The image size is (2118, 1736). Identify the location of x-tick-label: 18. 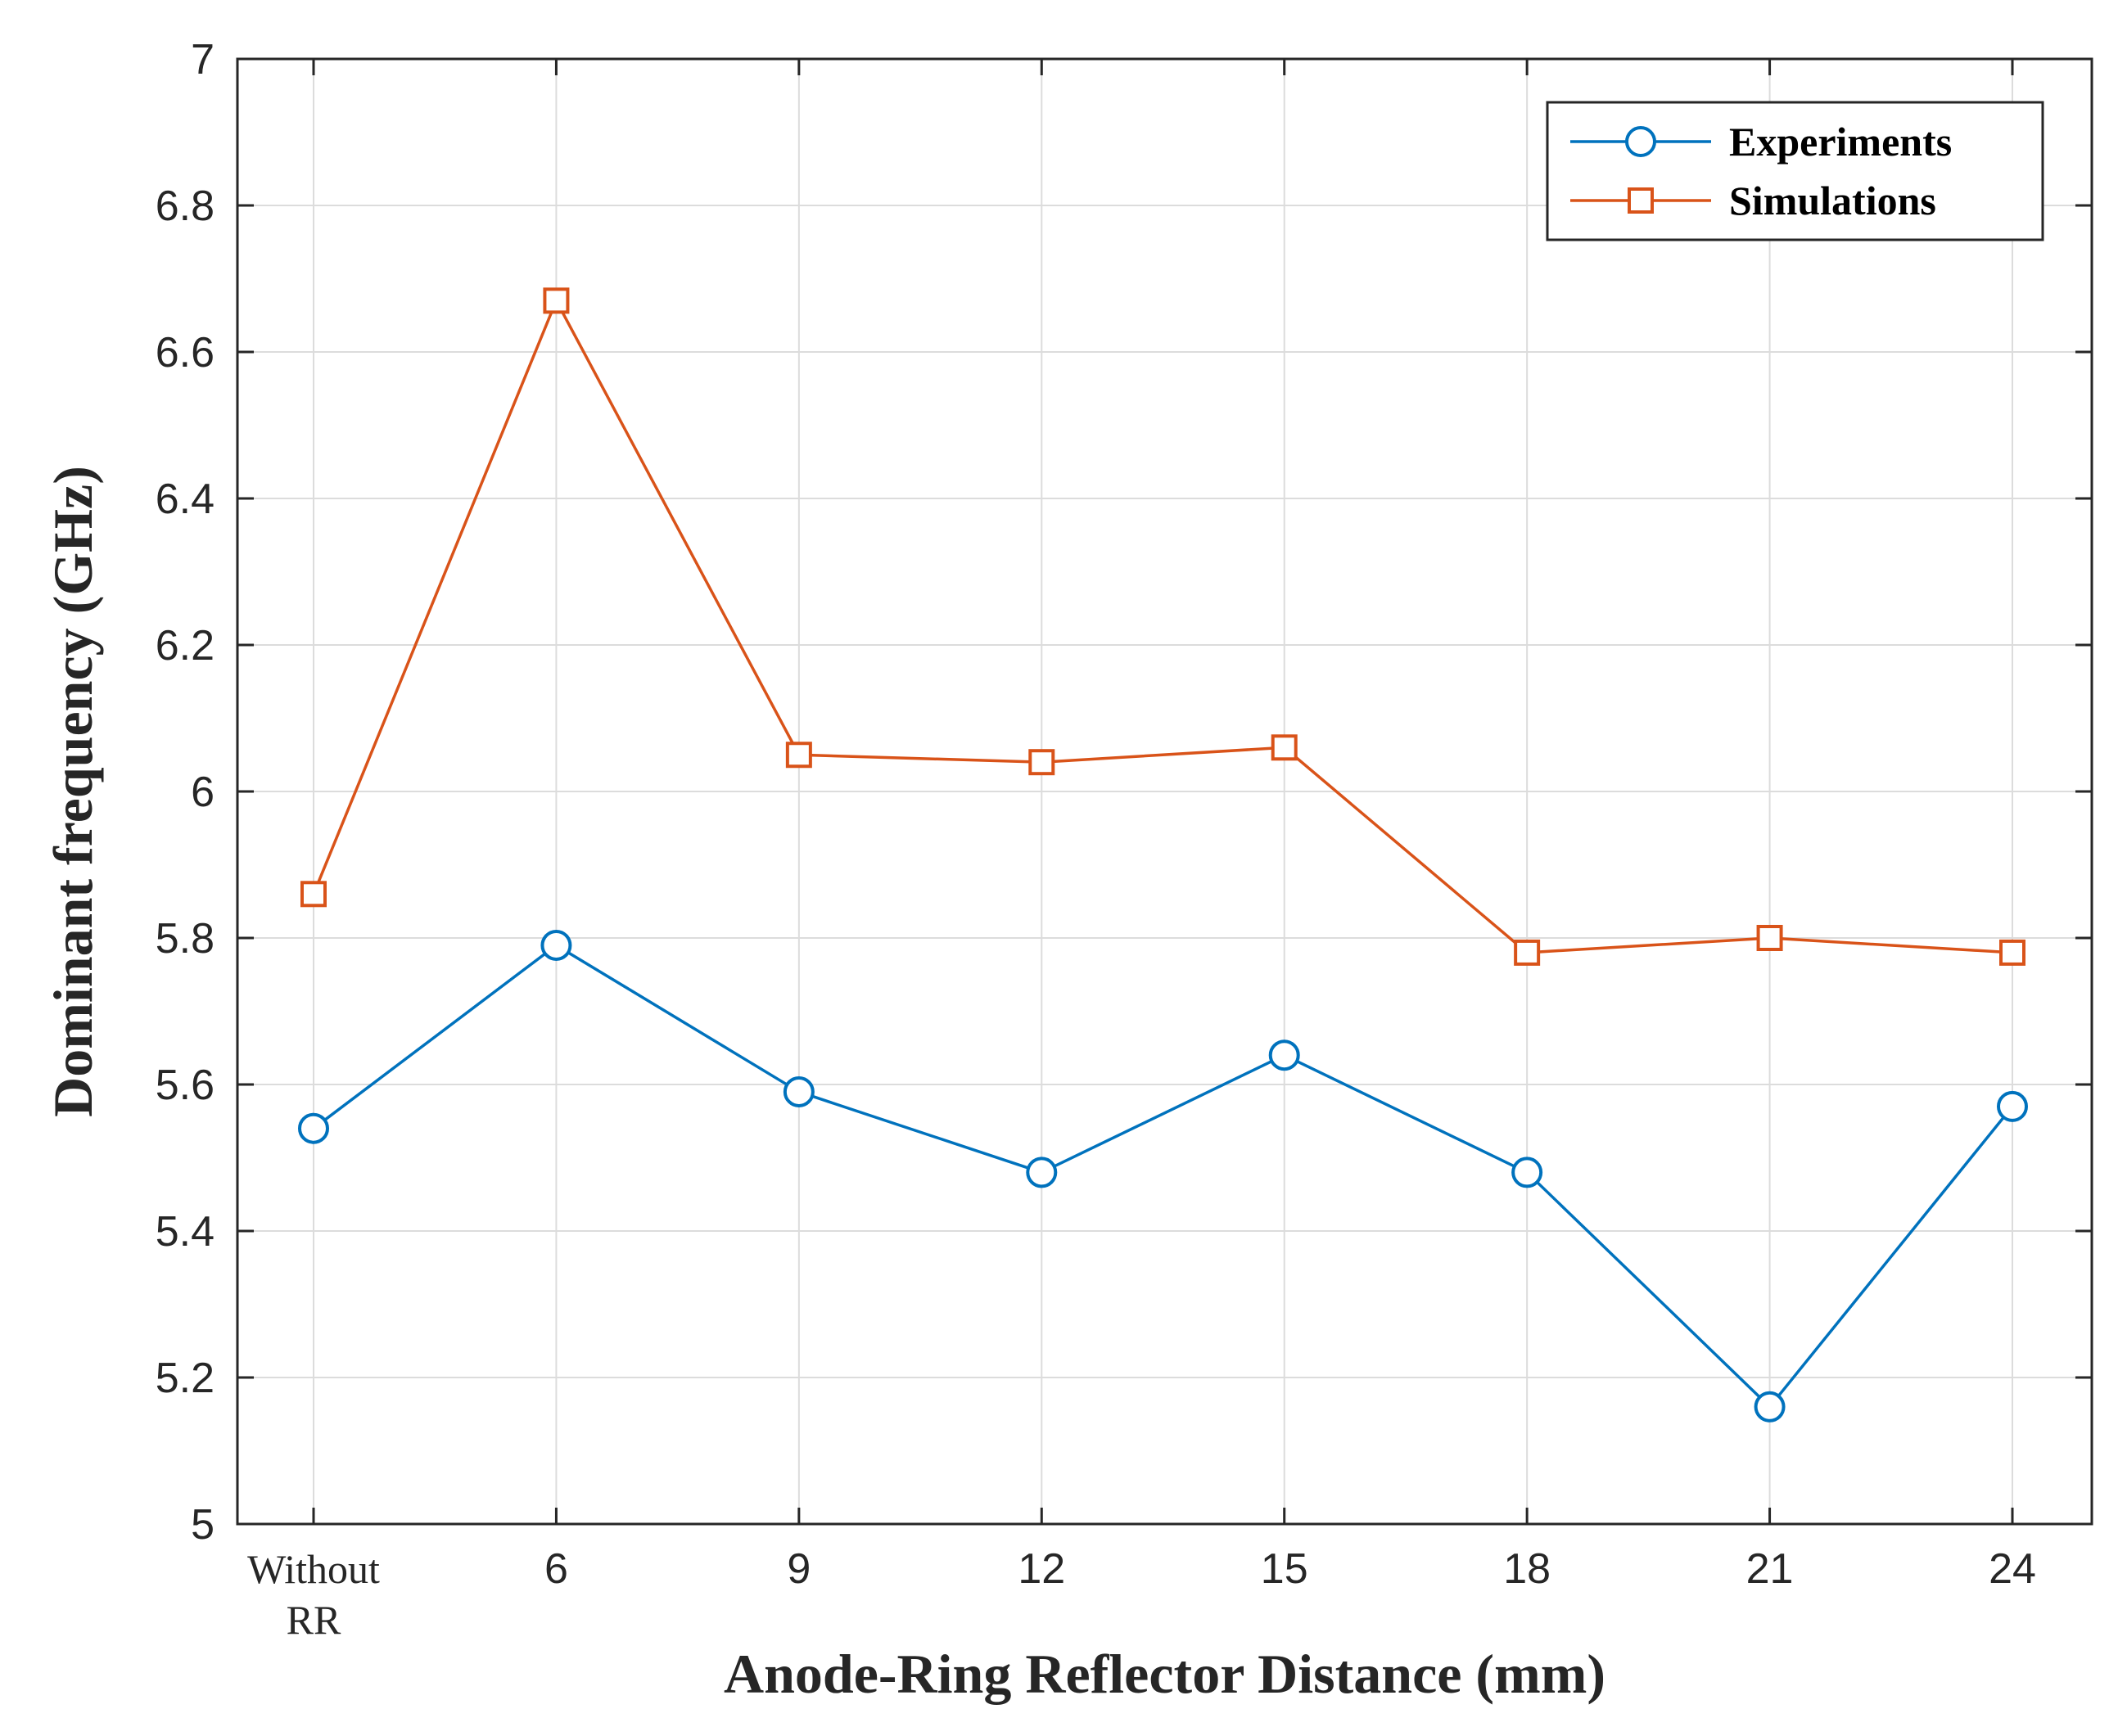
(1527, 1569).